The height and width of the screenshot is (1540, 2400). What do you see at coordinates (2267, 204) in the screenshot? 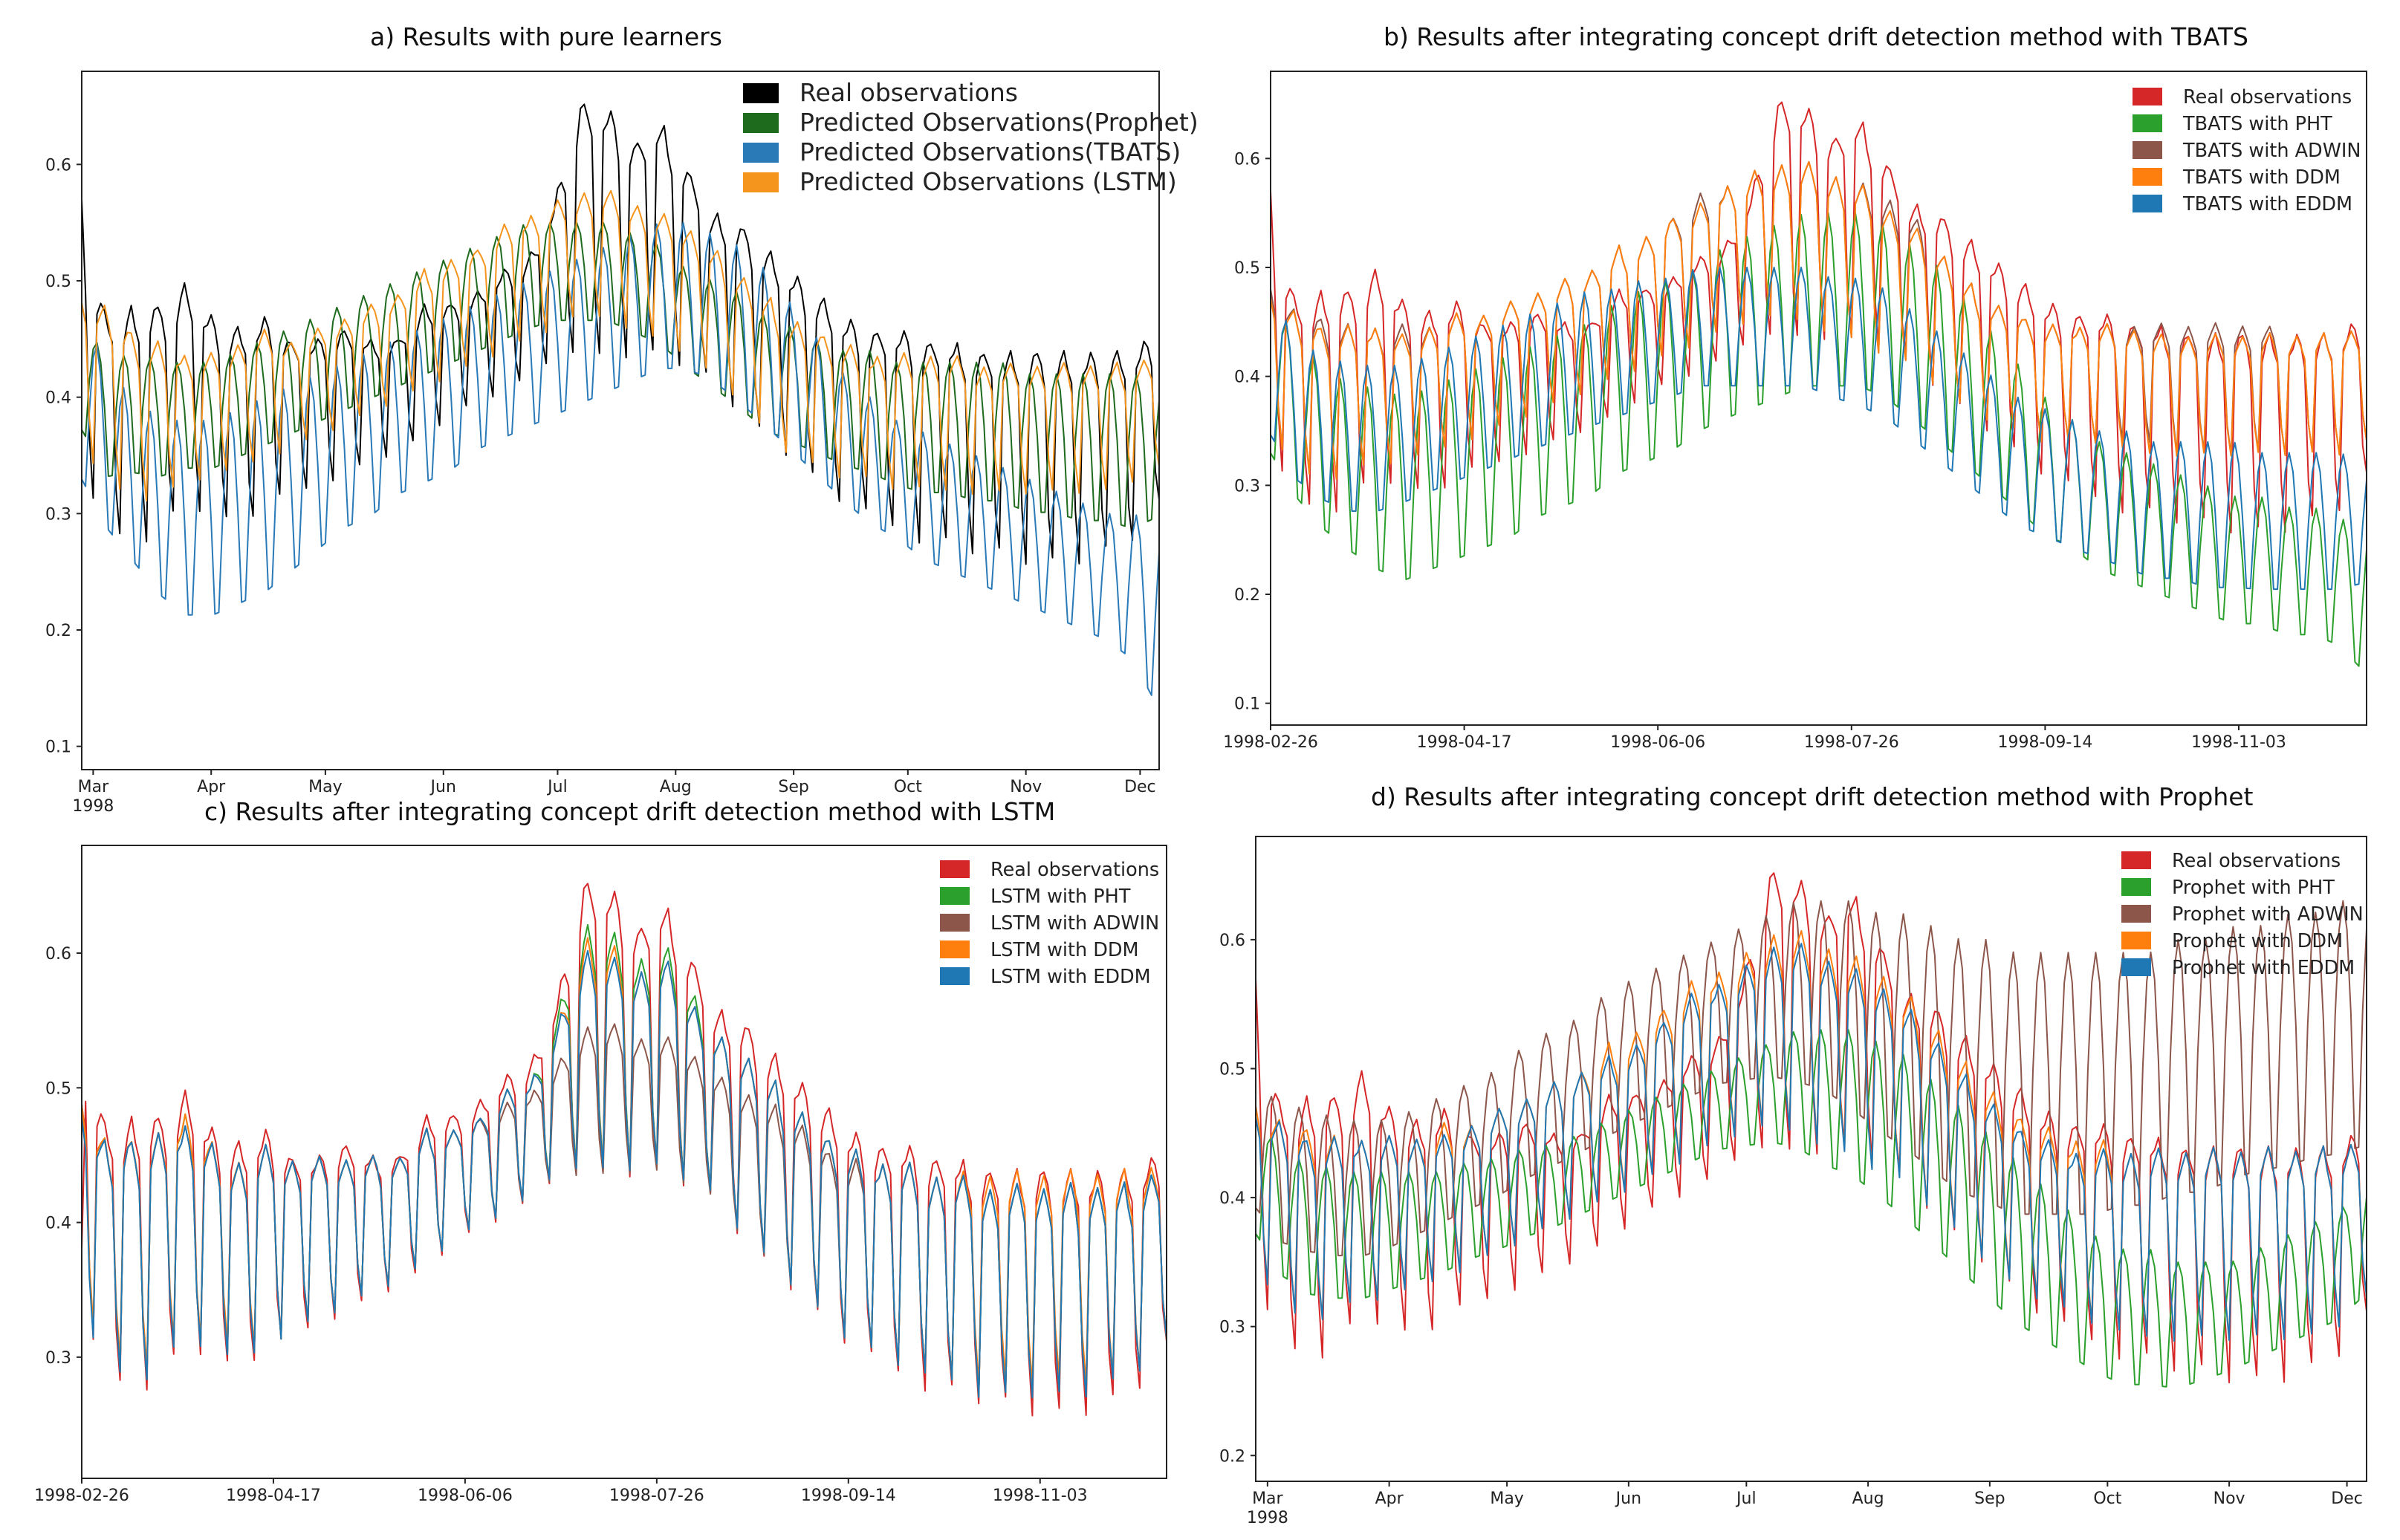
I see `legend-label: TBATS with EDDM` at bounding box center [2267, 204].